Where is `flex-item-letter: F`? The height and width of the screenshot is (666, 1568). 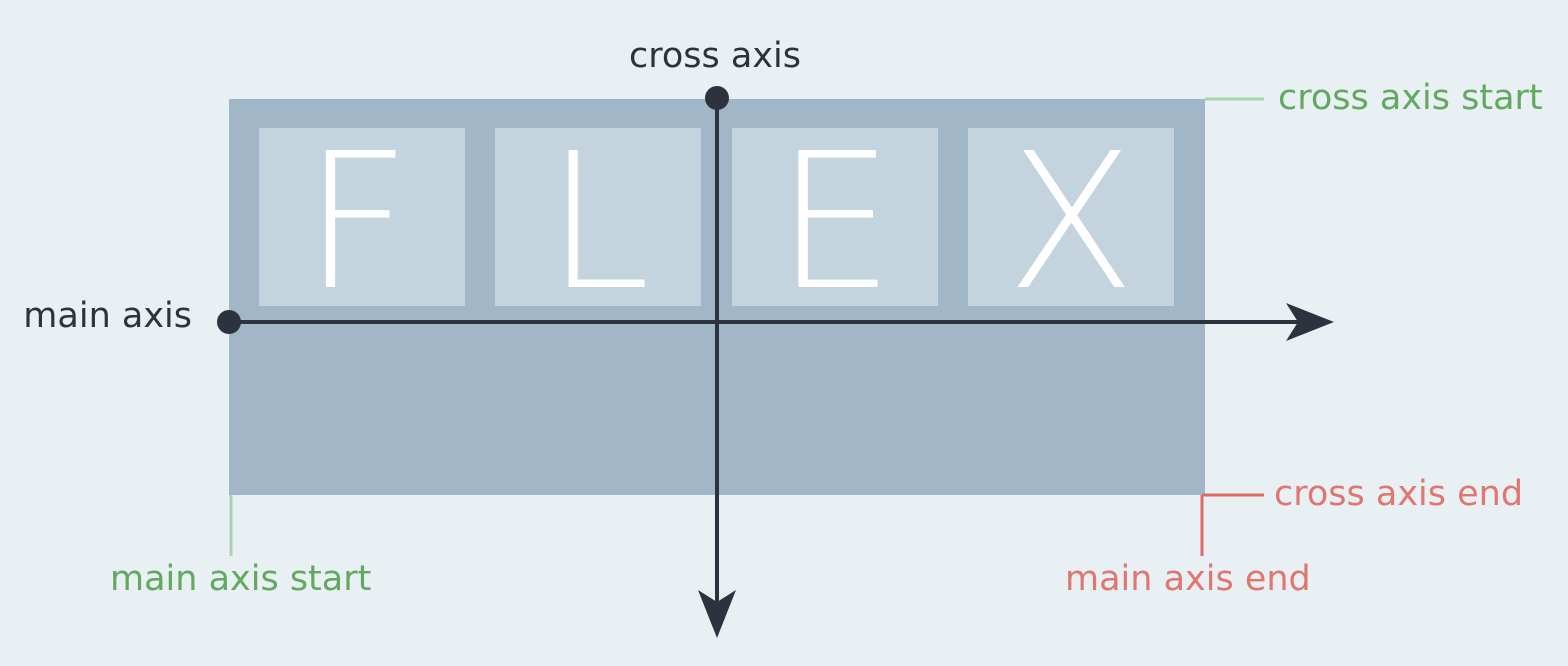 flex-item-letter: F is located at coordinates (357, 222).